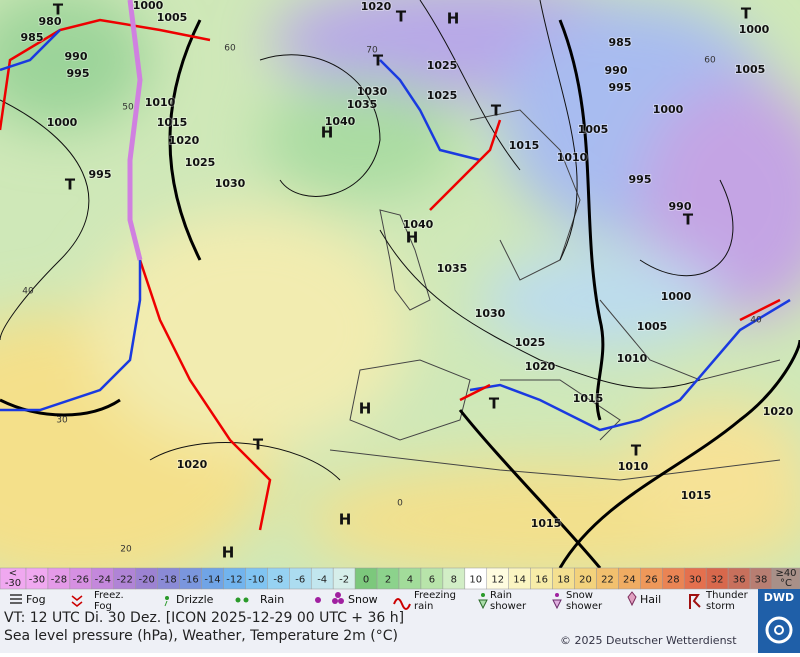 This screenshot has height=657, width=800. I want to click on legend-label: Thunder, so click(727, 595).